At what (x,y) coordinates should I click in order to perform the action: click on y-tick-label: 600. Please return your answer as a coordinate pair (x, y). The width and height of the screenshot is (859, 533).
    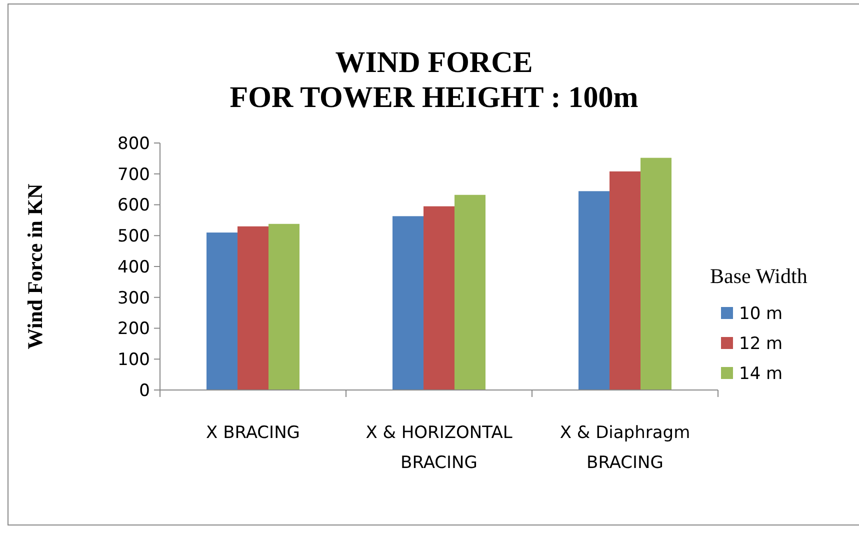
    Looking at the image, I should click on (134, 206).